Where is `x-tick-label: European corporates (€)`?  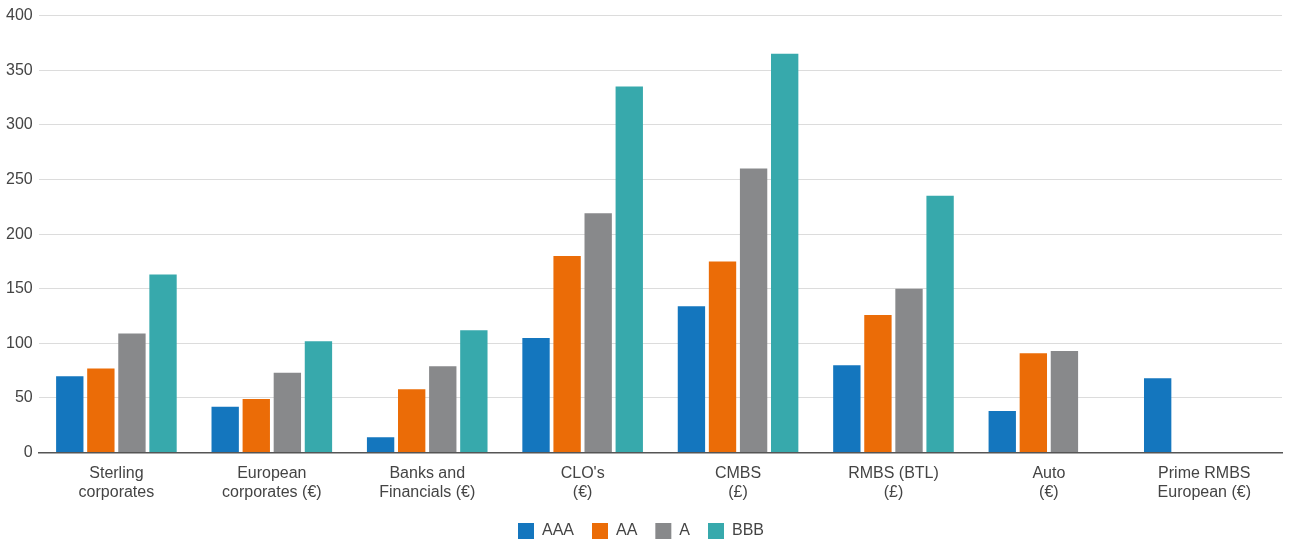
x-tick-label: European corporates (€) is located at coordinates (272, 481).